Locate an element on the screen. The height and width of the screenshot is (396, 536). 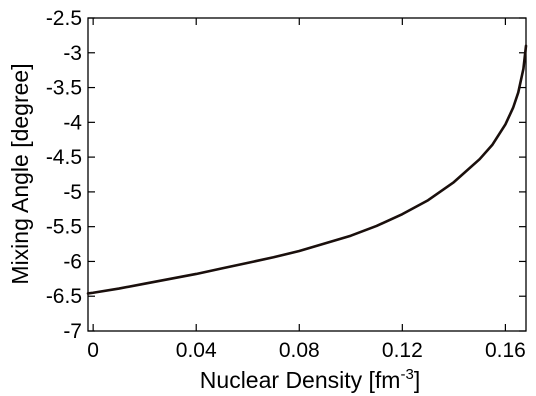
y-tick-label: -7 is located at coordinates (72, 331).